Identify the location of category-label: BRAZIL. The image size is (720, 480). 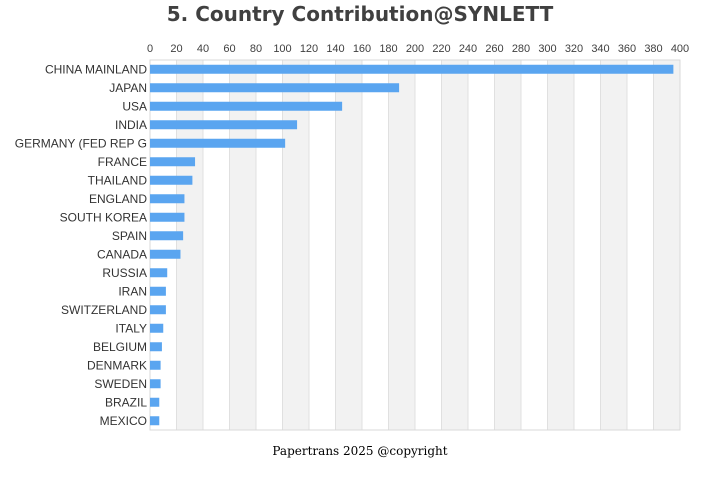
(126, 402).